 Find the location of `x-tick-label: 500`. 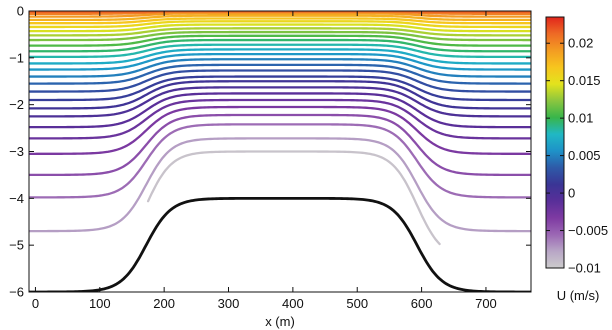

x-tick-label: 500 is located at coordinates (357, 303).